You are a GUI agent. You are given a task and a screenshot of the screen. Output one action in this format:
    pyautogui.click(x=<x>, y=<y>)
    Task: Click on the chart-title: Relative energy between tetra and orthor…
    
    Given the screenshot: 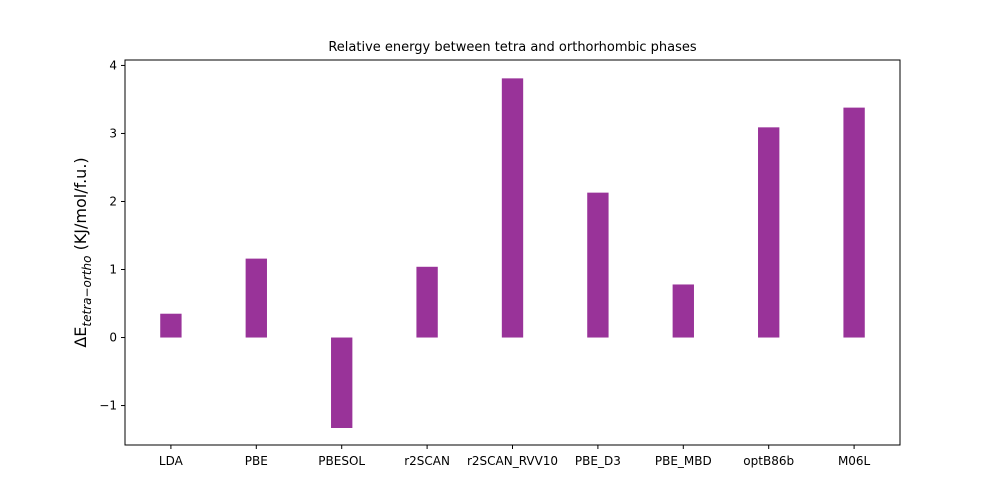 What is the action you would take?
    pyautogui.click(x=512, y=47)
    